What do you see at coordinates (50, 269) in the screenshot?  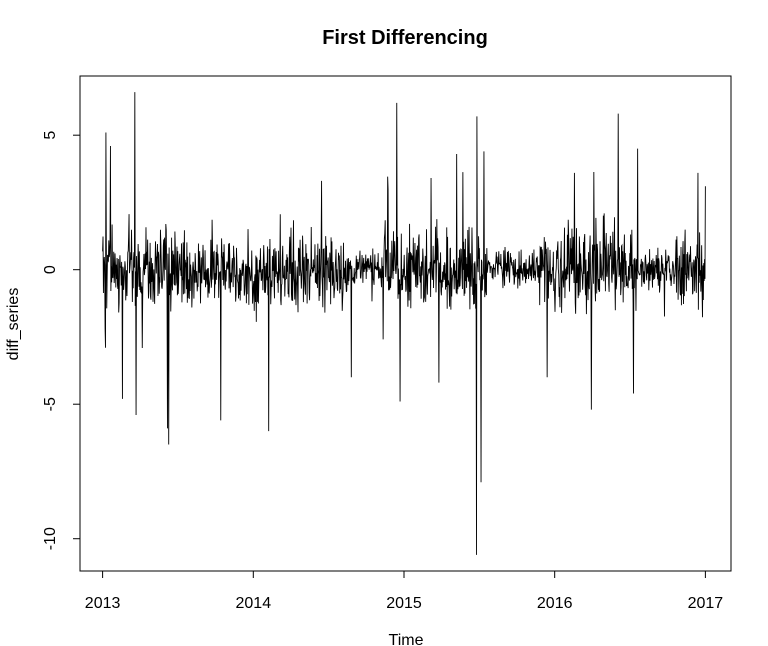 I see `y-tick-label: 0` at bounding box center [50, 269].